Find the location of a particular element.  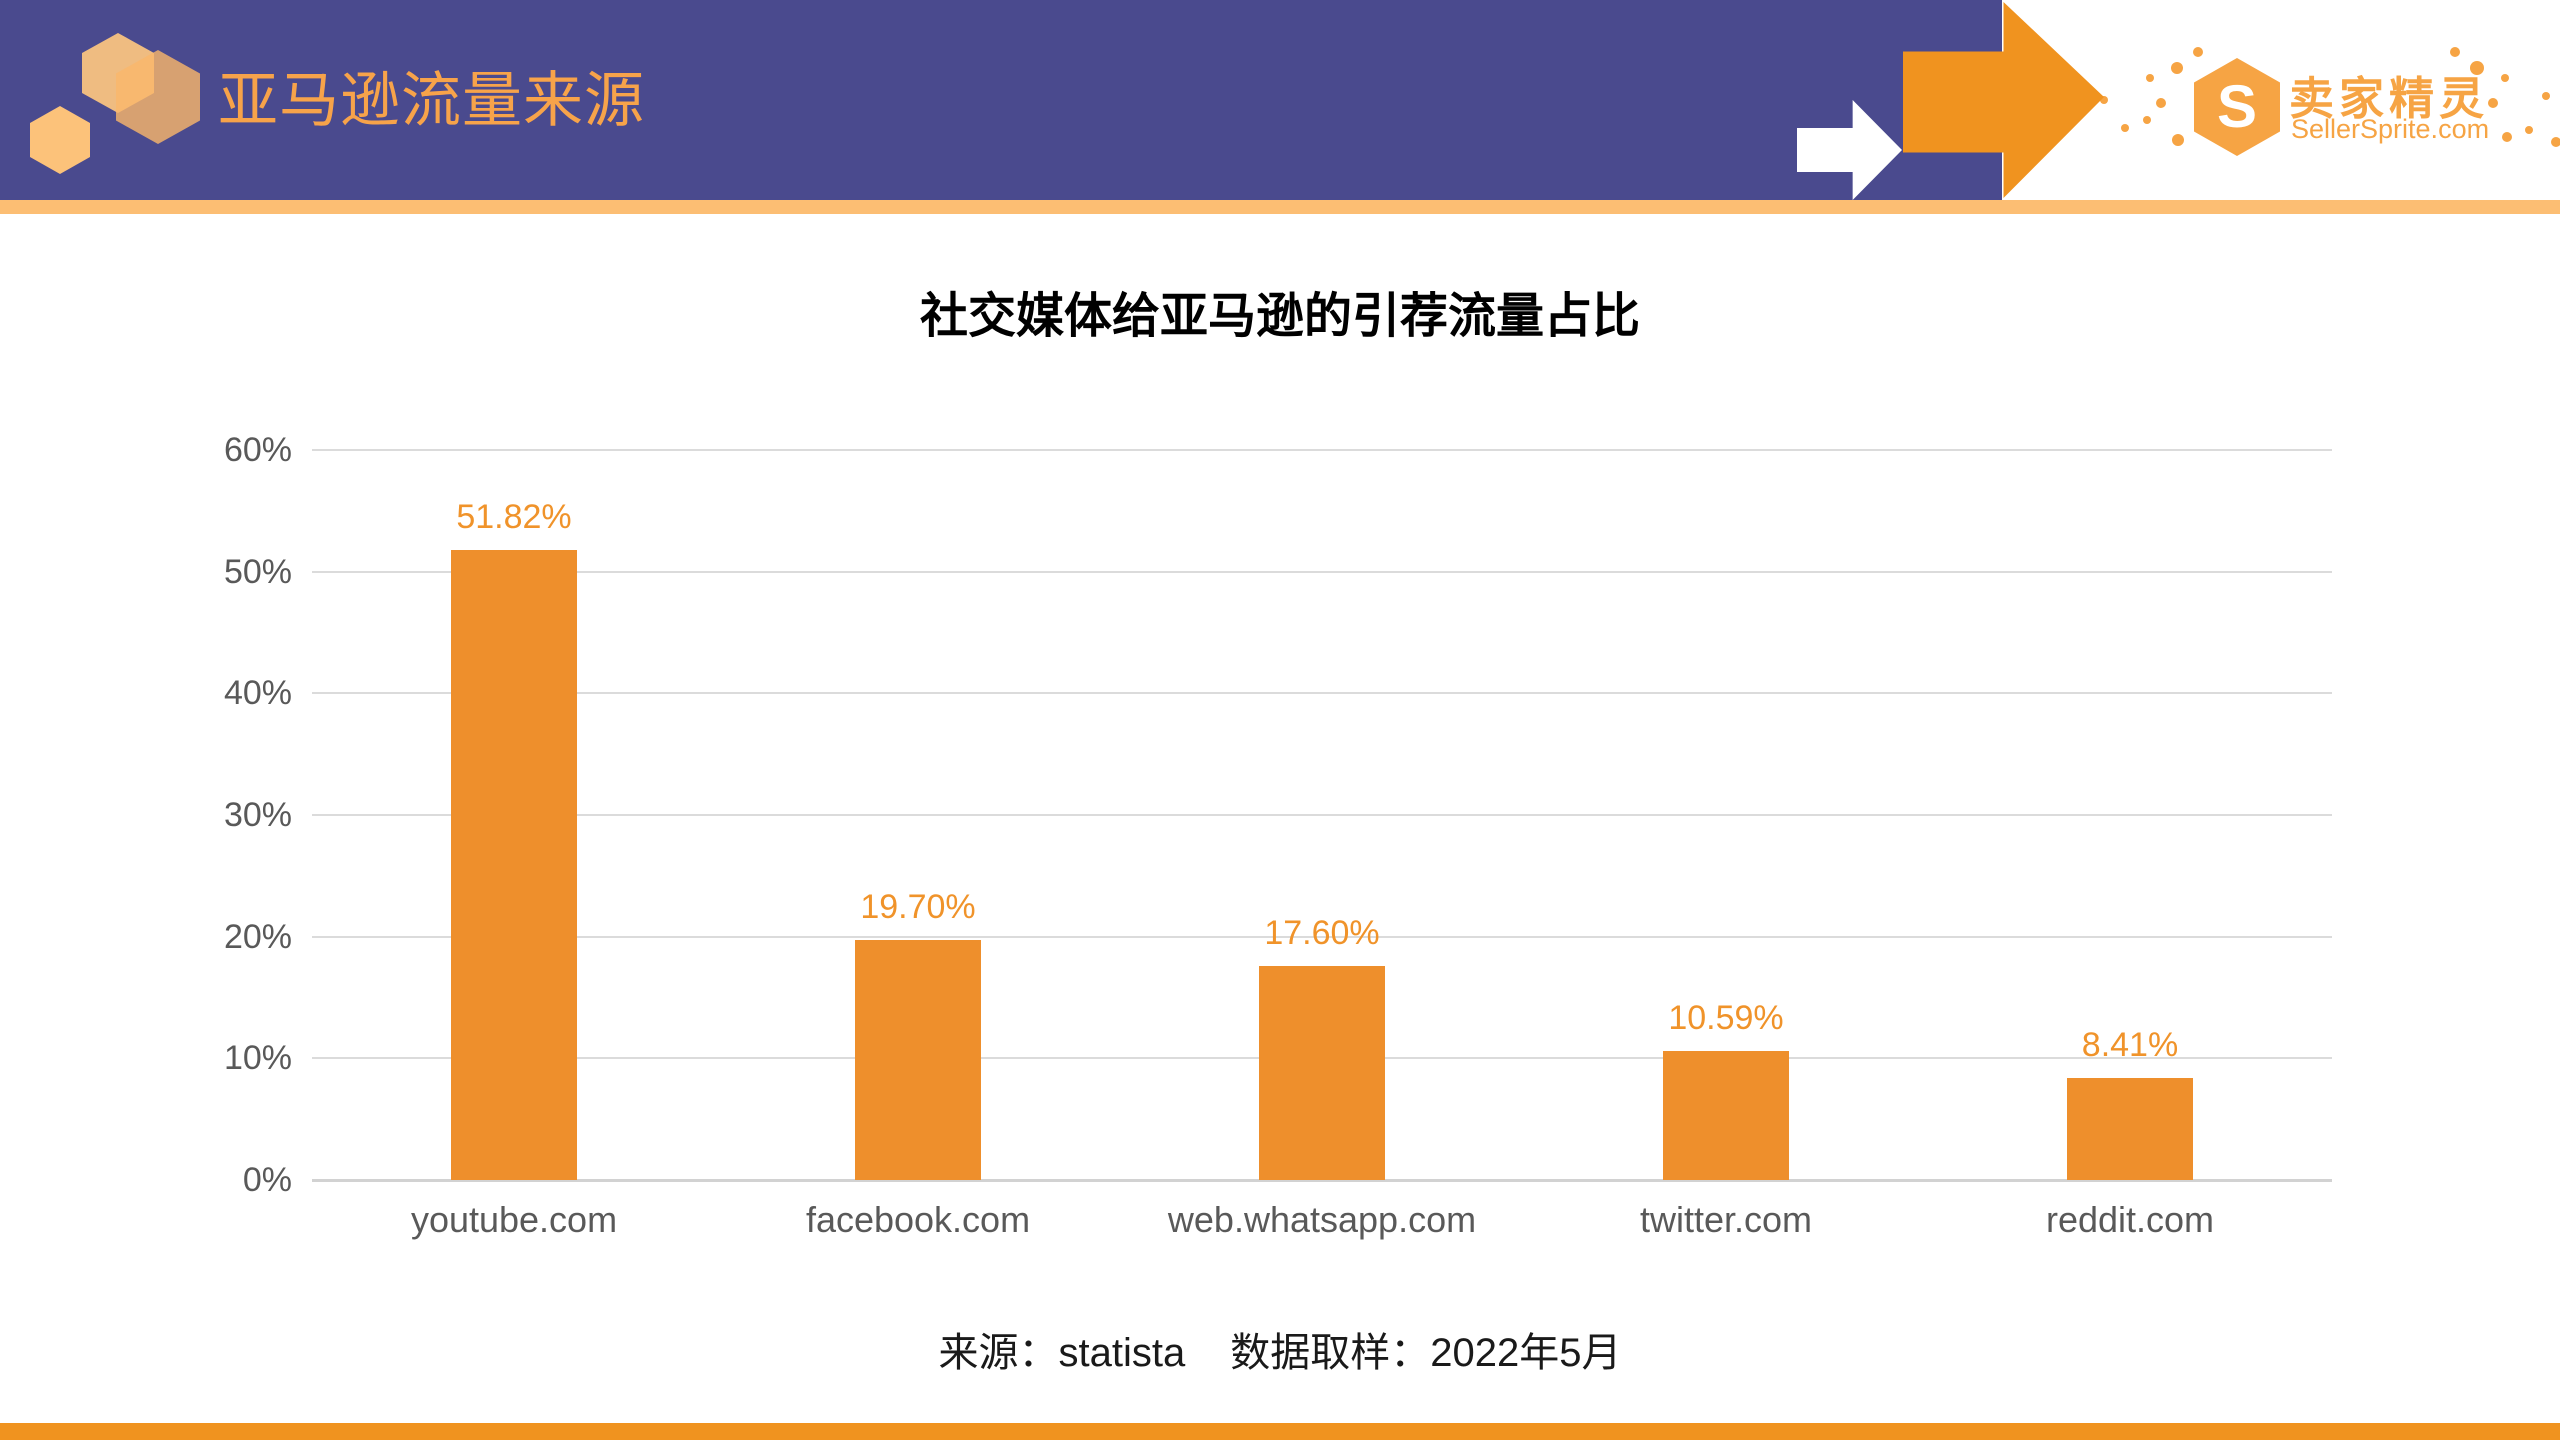

bar-slot: 17.60% web.whatsapp.com is located at coordinates (1322, 844).